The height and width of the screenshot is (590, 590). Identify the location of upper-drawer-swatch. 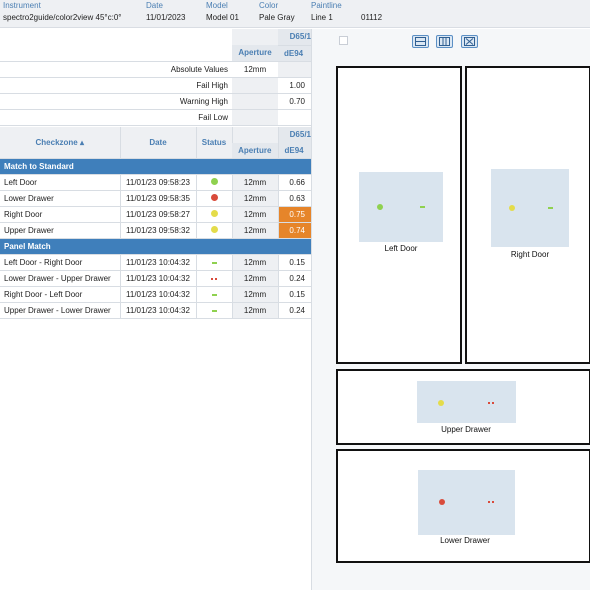
(466, 402).